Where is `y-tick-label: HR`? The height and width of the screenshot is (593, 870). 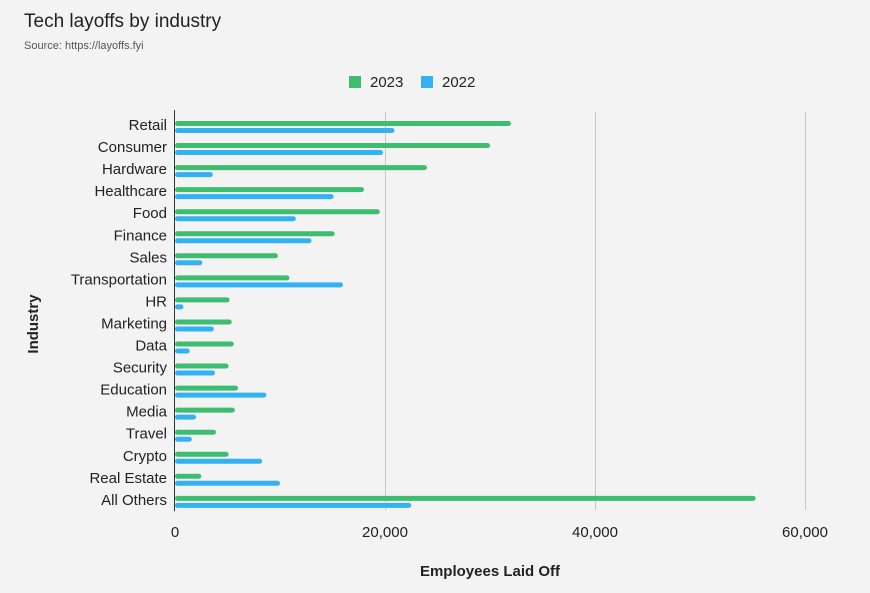
y-tick-label: HR is located at coordinates (156, 301).